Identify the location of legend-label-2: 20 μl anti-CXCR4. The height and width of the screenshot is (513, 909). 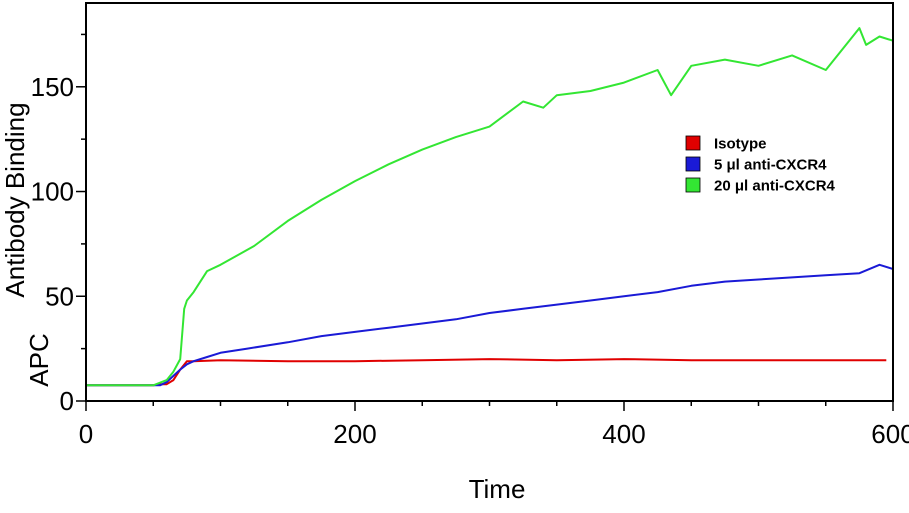
(775, 186).